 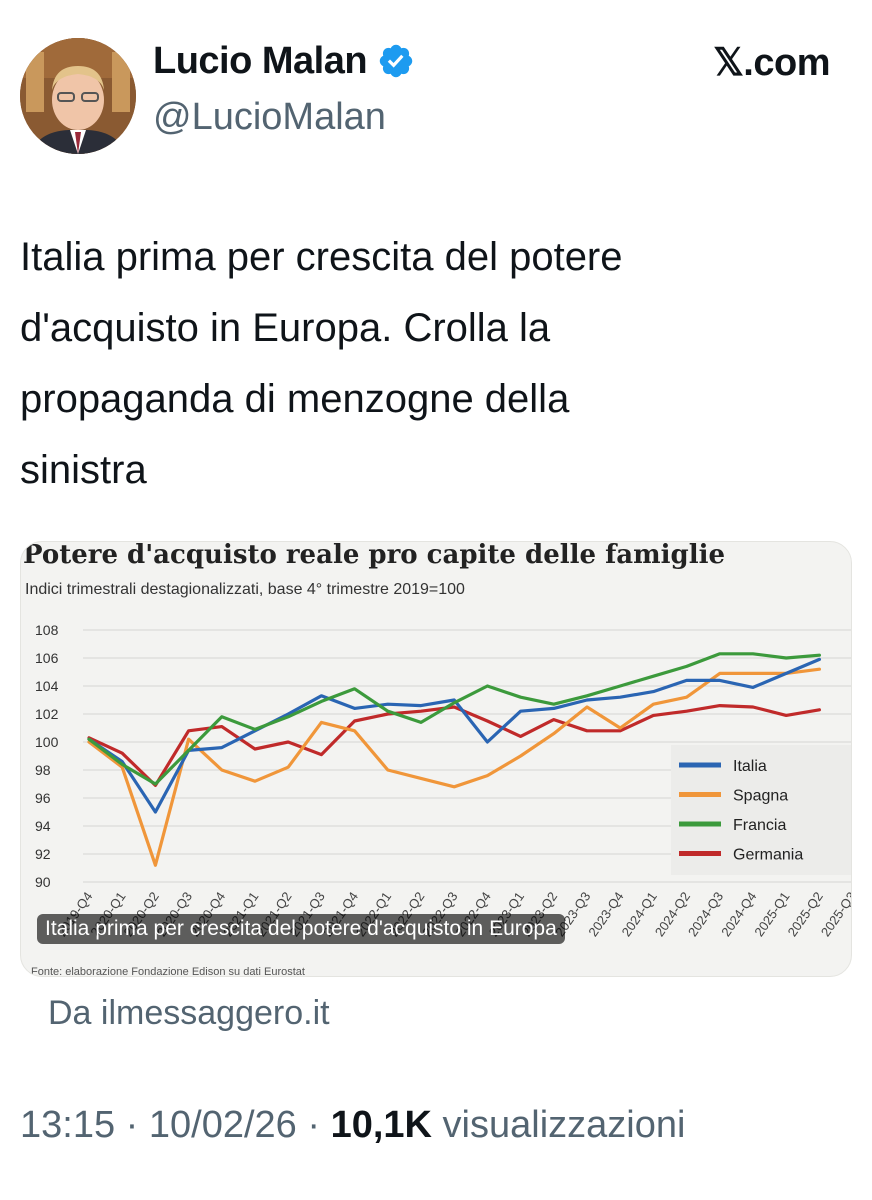 I want to click on card-source-link: Da ilmessaggero.it, so click(x=189, y=1013).